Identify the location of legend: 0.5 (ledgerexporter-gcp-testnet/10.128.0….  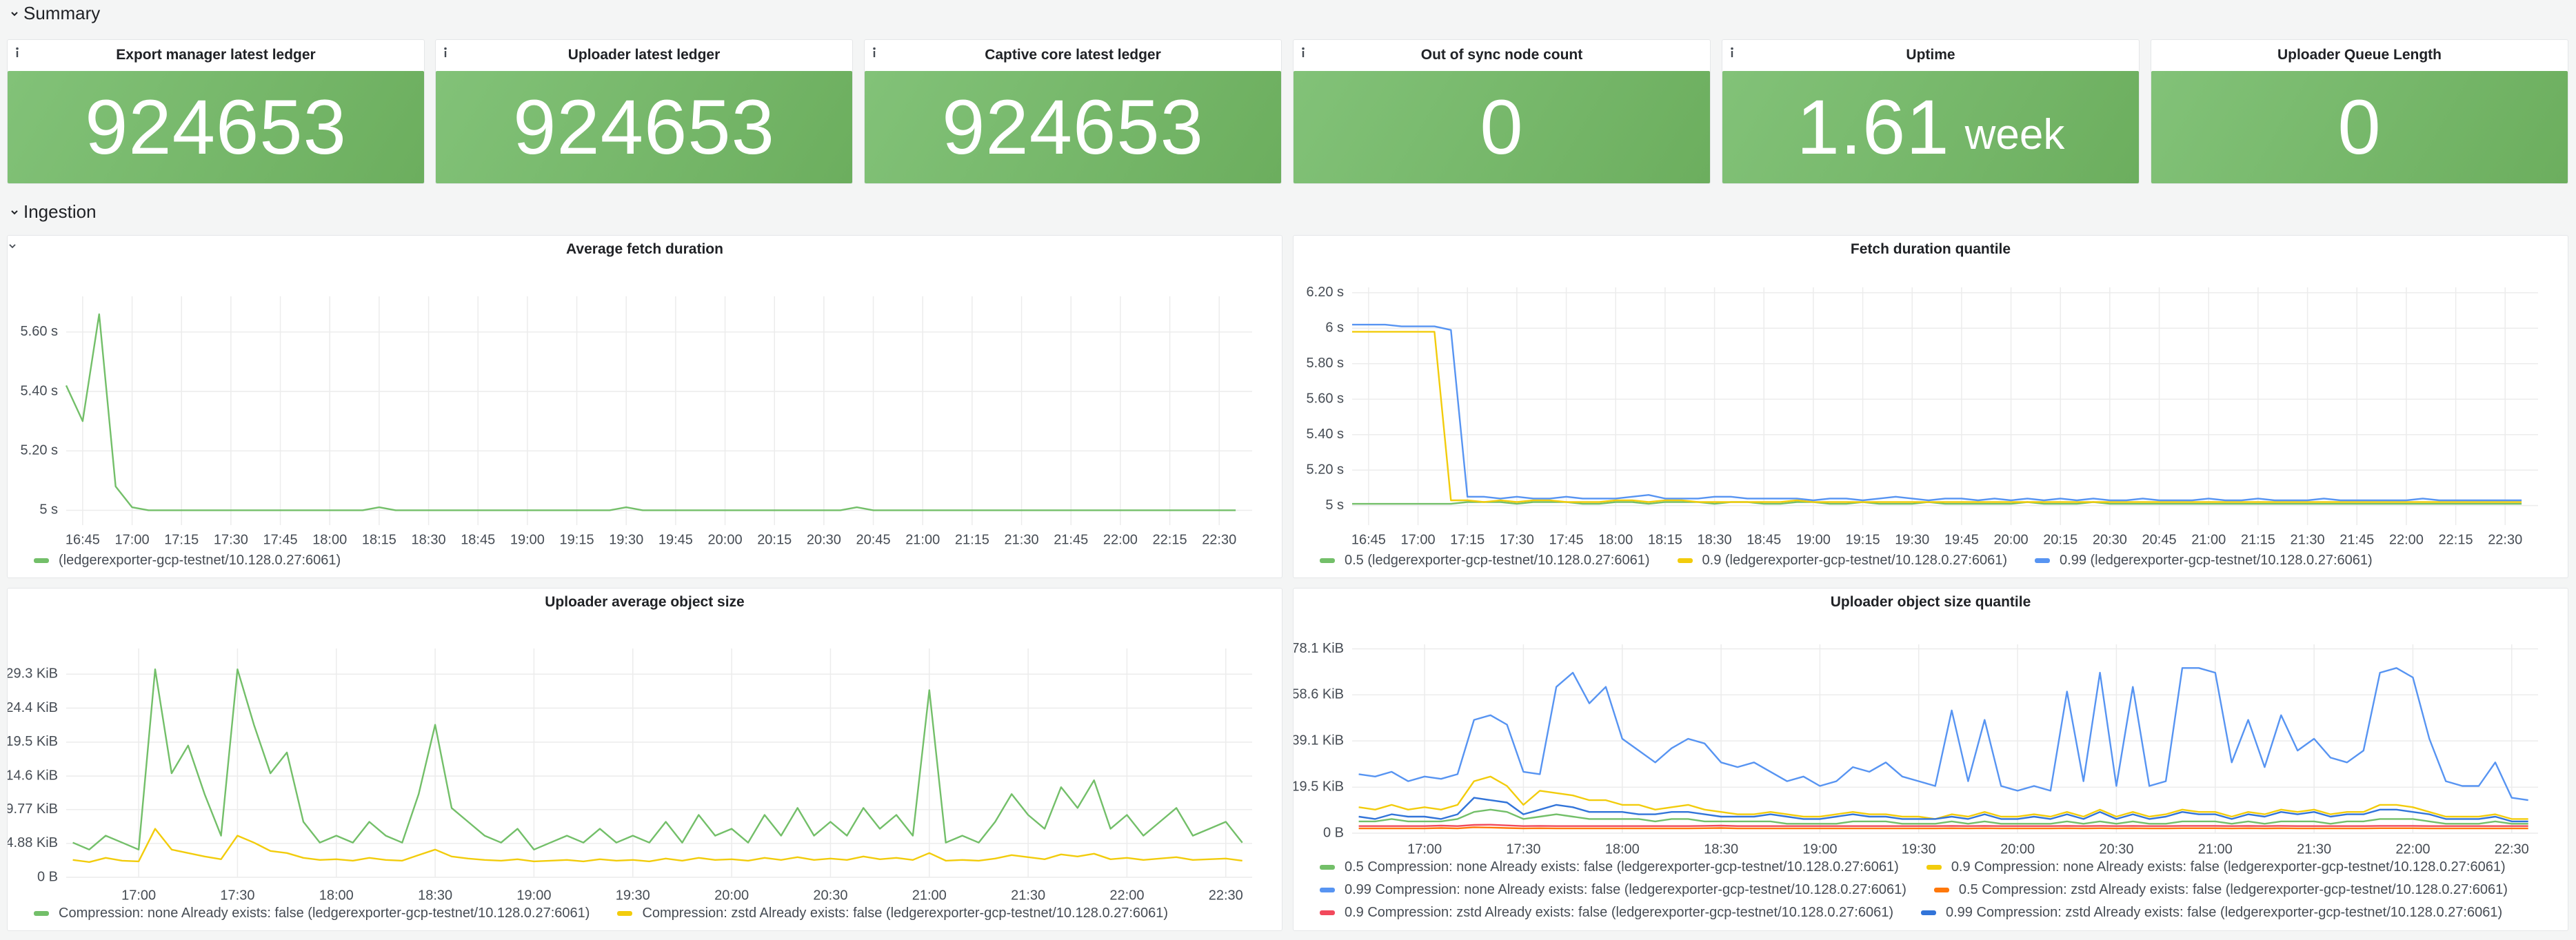
(1937, 560).